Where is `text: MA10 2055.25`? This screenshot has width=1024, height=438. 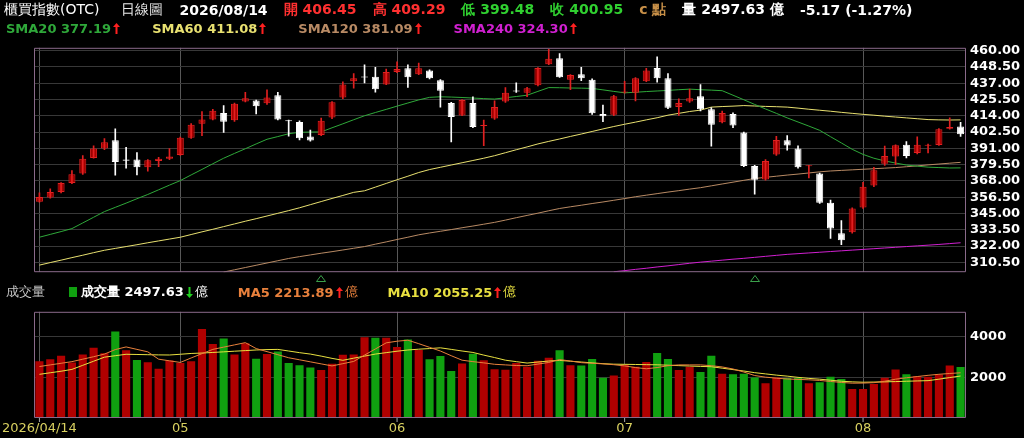
text: MA10 2055.25 is located at coordinates (440, 292).